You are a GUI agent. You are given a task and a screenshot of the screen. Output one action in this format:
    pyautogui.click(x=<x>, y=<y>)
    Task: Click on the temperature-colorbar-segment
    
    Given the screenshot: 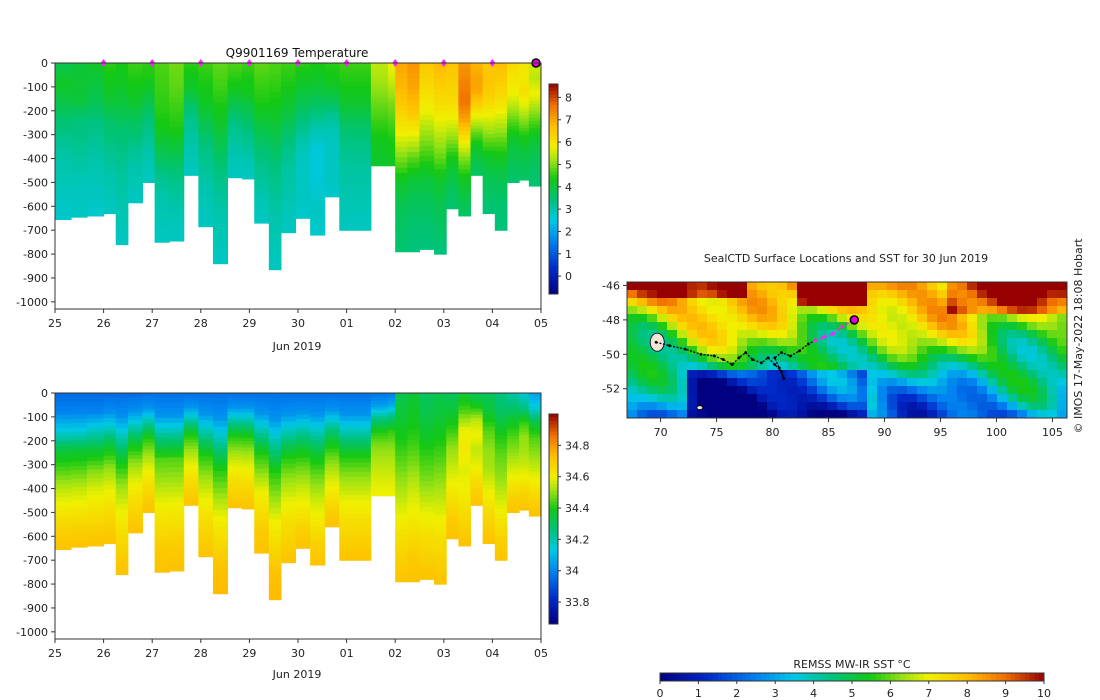 What is the action you would take?
    pyautogui.click(x=553, y=145)
    